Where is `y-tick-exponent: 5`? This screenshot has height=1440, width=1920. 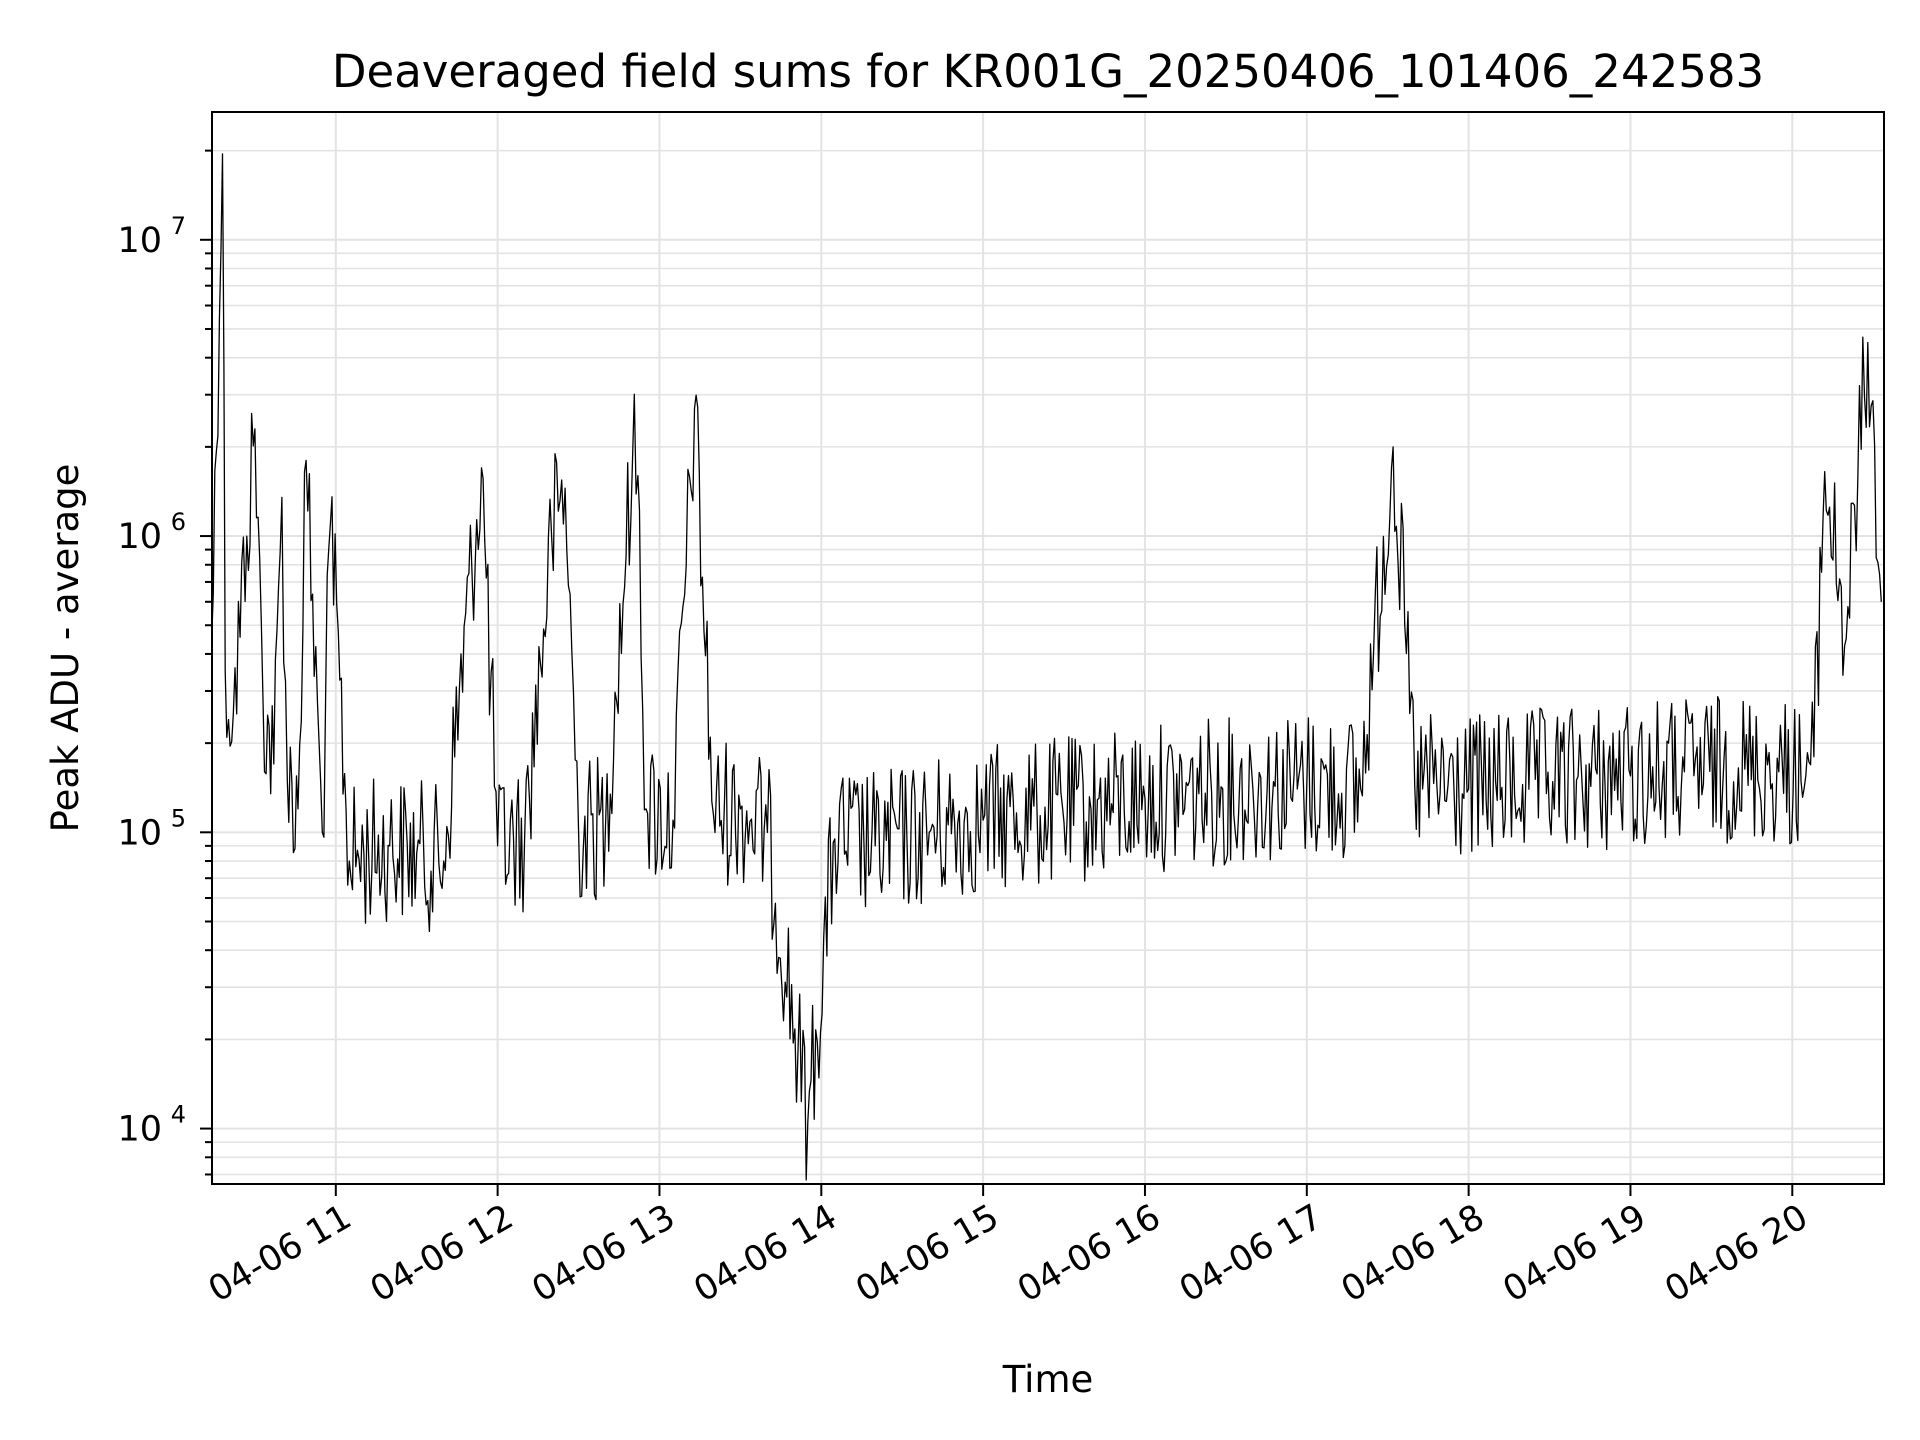 y-tick-exponent: 5 is located at coordinates (178, 818).